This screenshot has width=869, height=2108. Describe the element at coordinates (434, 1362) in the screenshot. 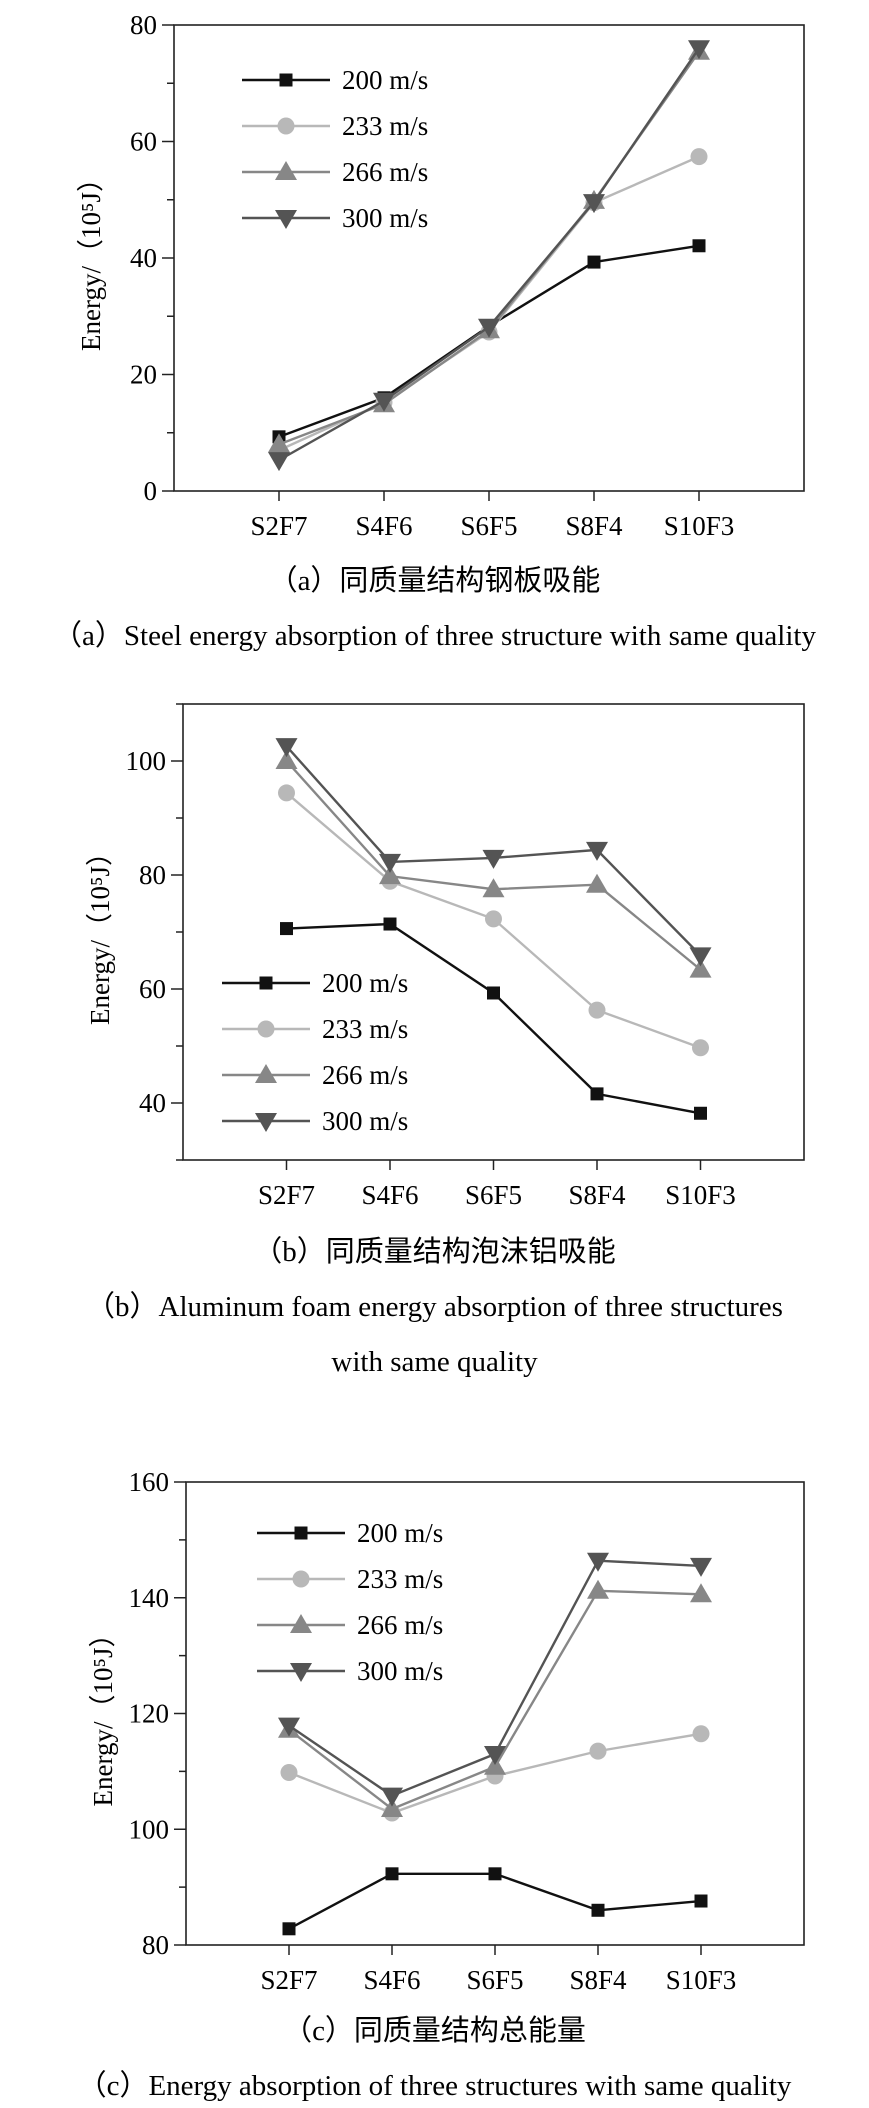

I see `figure-caption: with same quality` at that location.